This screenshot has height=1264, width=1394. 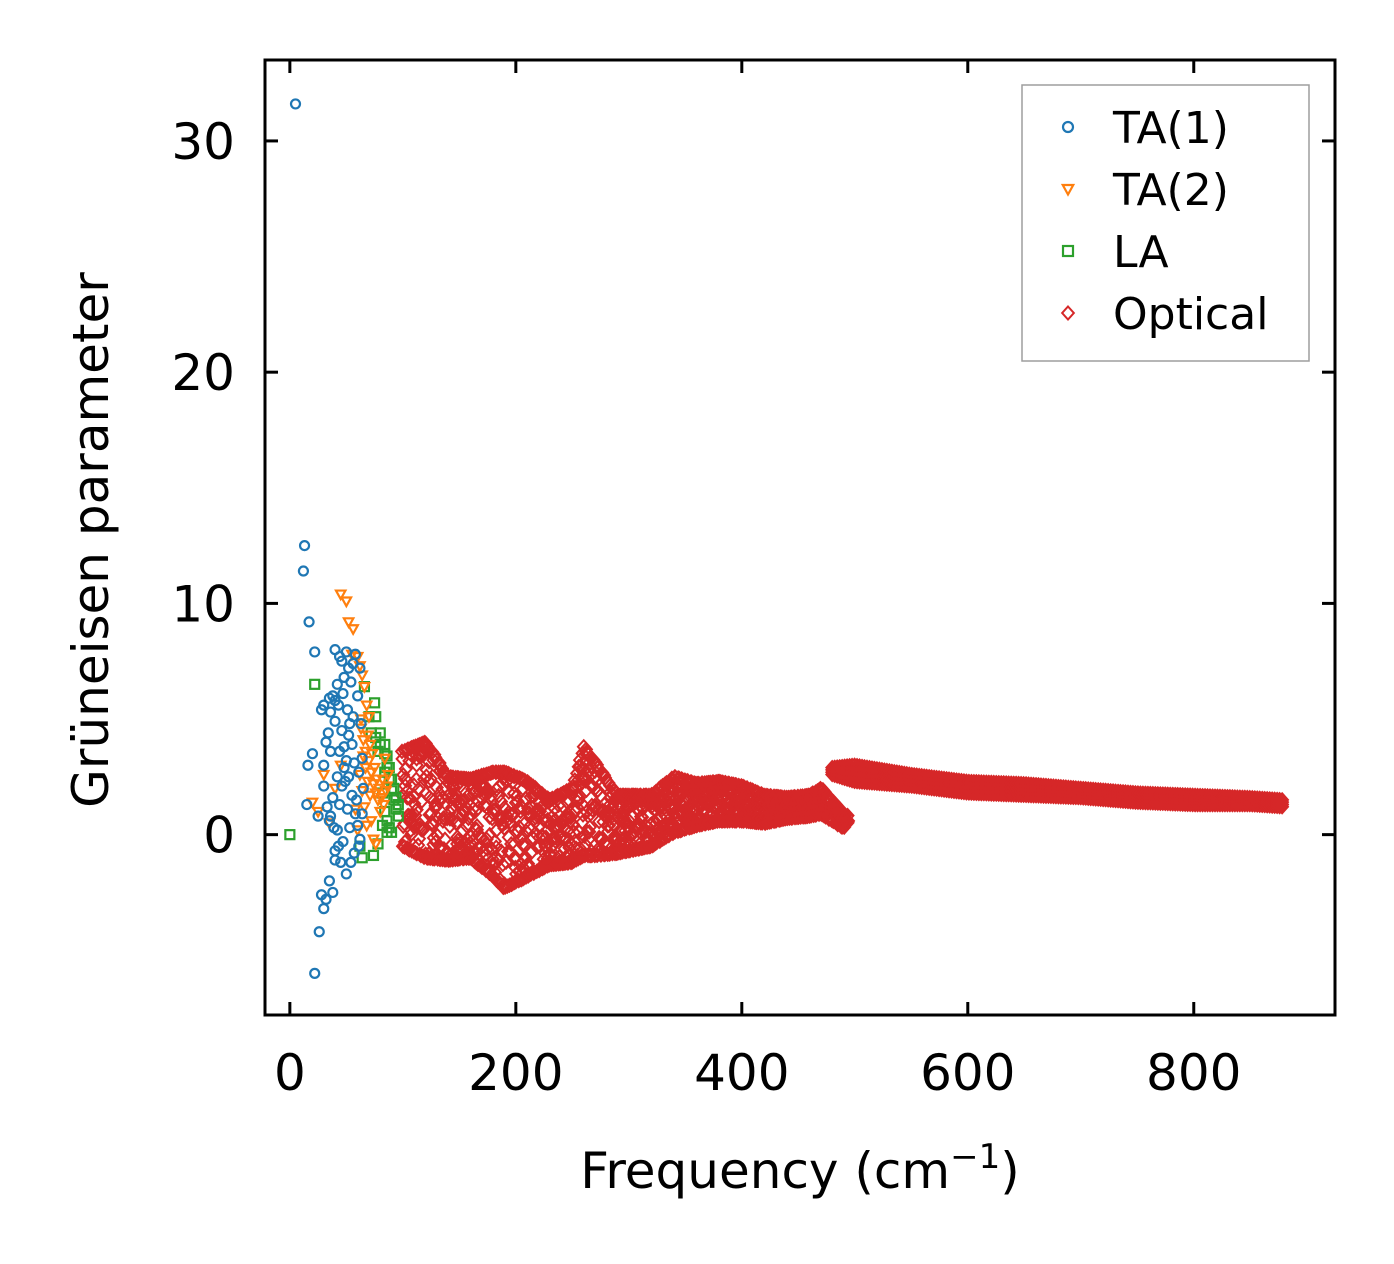 What do you see at coordinates (203, 604) in the screenshot?
I see `y-tick-label: 10` at bounding box center [203, 604].